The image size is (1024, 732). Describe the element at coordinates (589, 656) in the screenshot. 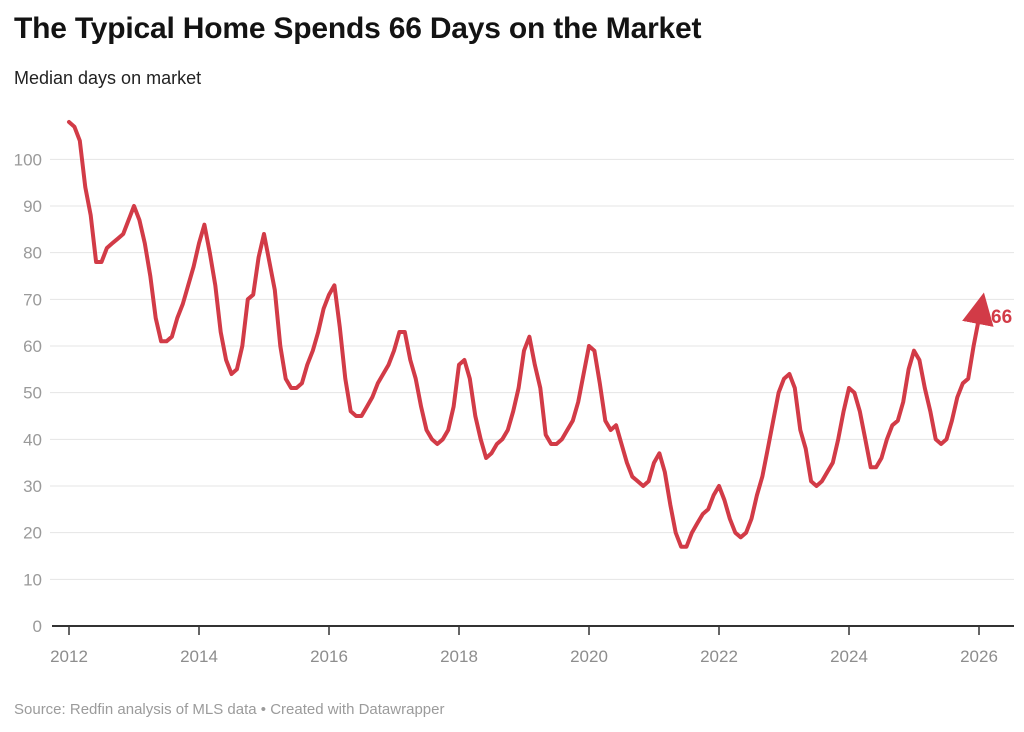

I see `x-axis-label: 2020` at that location.